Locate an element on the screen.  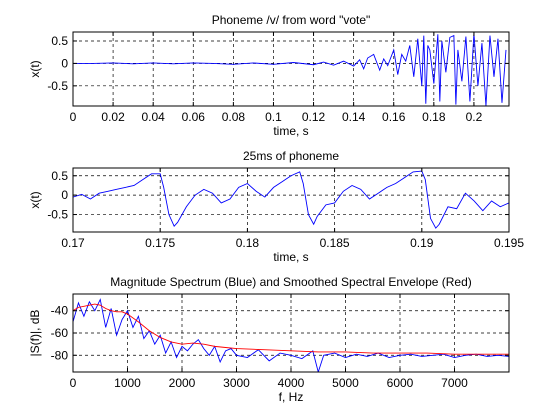
x-tick-label: 0.195 is located at coordinates (509, 243).